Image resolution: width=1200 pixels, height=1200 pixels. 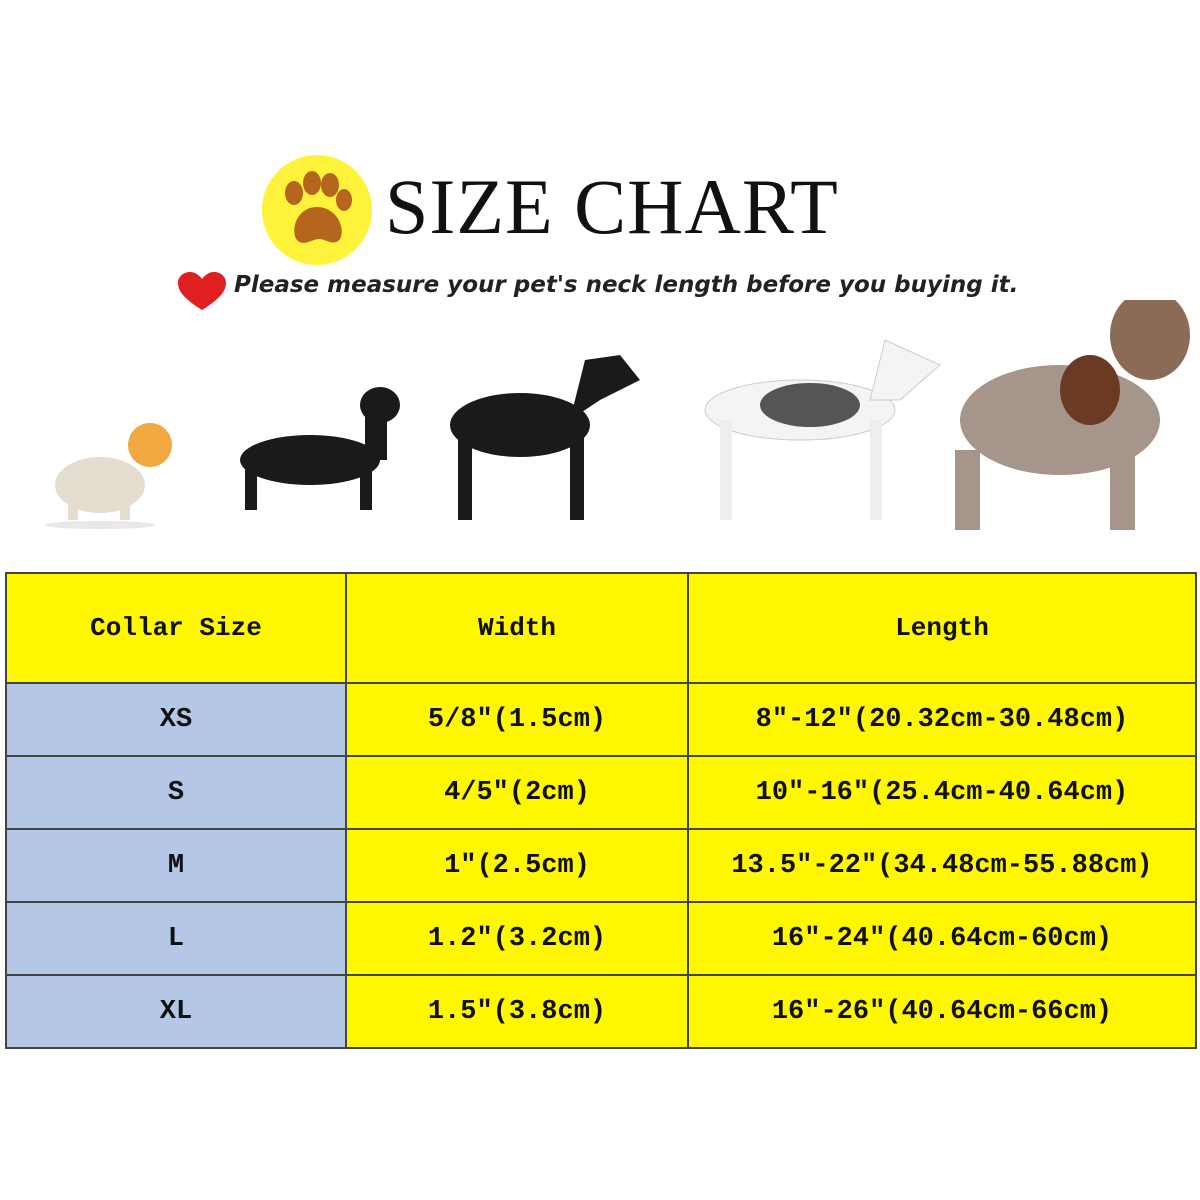 What do you see at coordinates (822, 429) in the screenshot?
I see `pointer-illustration` at bounding box center [822, 429].